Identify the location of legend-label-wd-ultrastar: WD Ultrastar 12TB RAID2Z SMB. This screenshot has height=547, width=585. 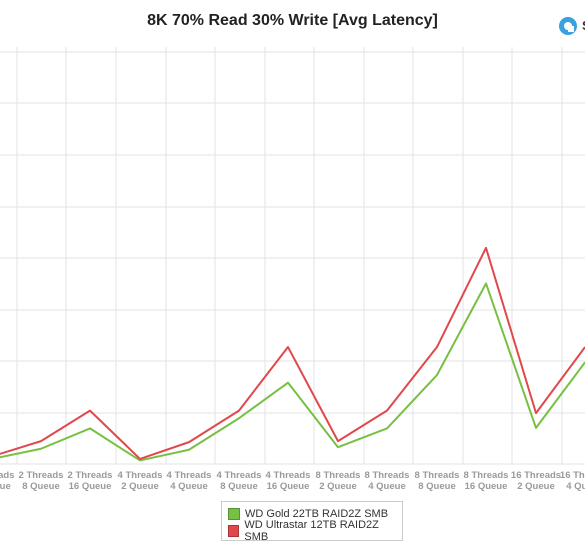
(311, 530).